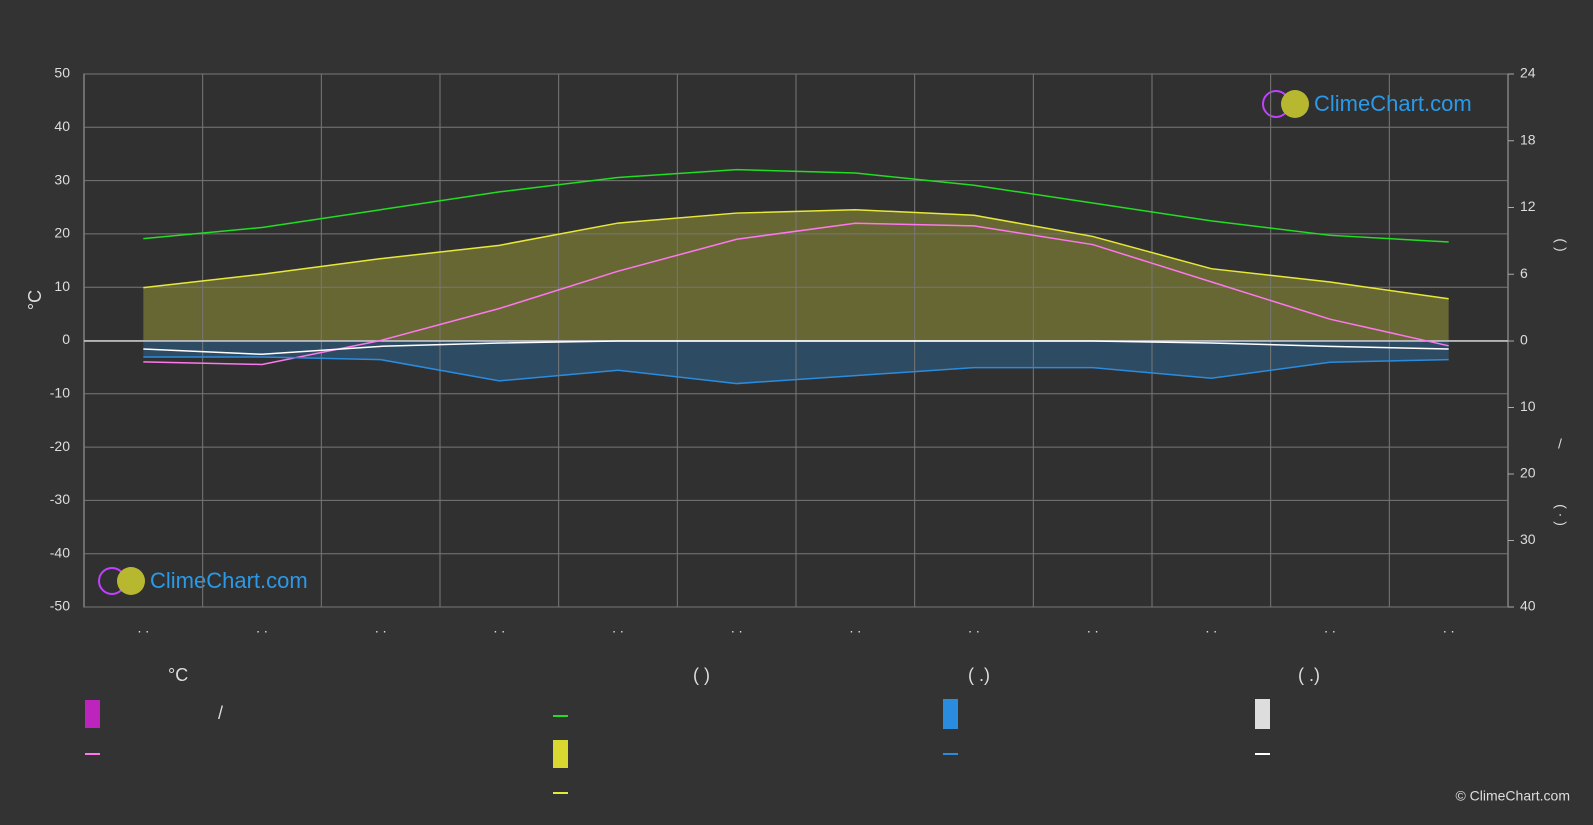 The height and width of the screenshot is (825, 1593). I want to click on legend-item: /, so click(220, 713).